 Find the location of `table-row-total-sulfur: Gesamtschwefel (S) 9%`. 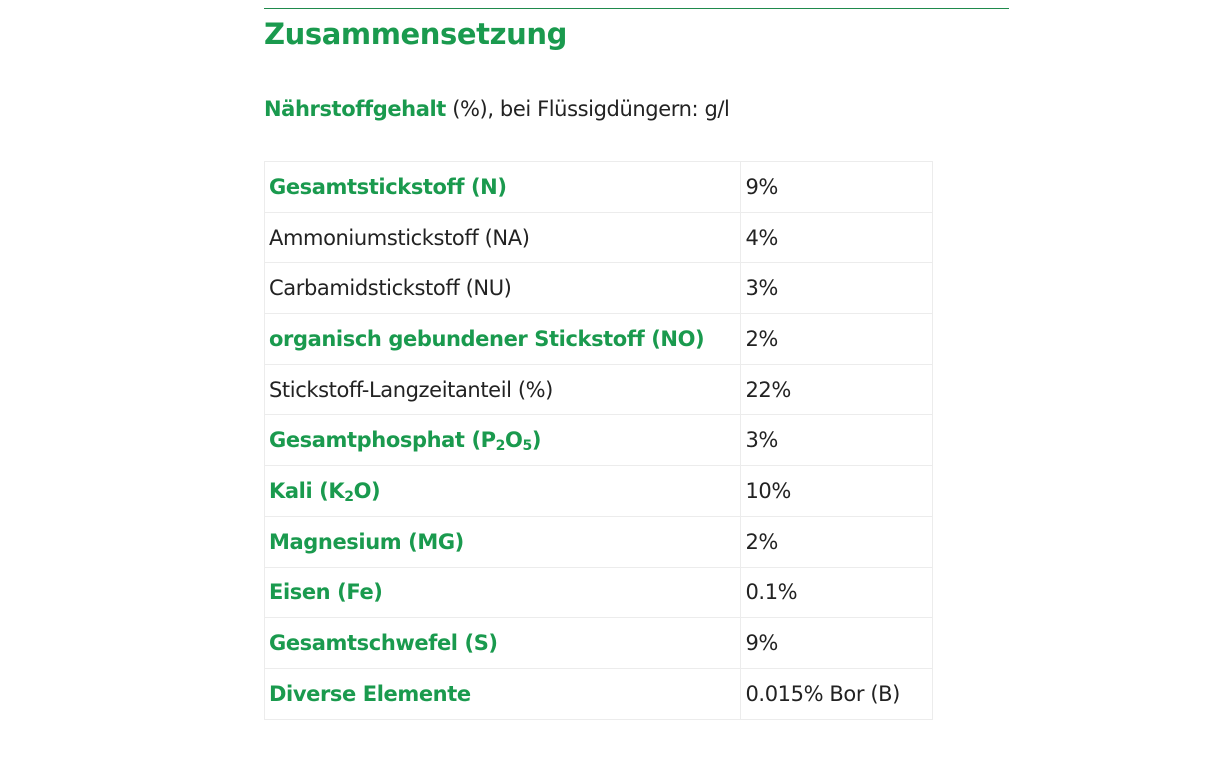

table-row-total-sulfur: Gesamtschwefel (S) 9% is located at coordinates (598, 643).